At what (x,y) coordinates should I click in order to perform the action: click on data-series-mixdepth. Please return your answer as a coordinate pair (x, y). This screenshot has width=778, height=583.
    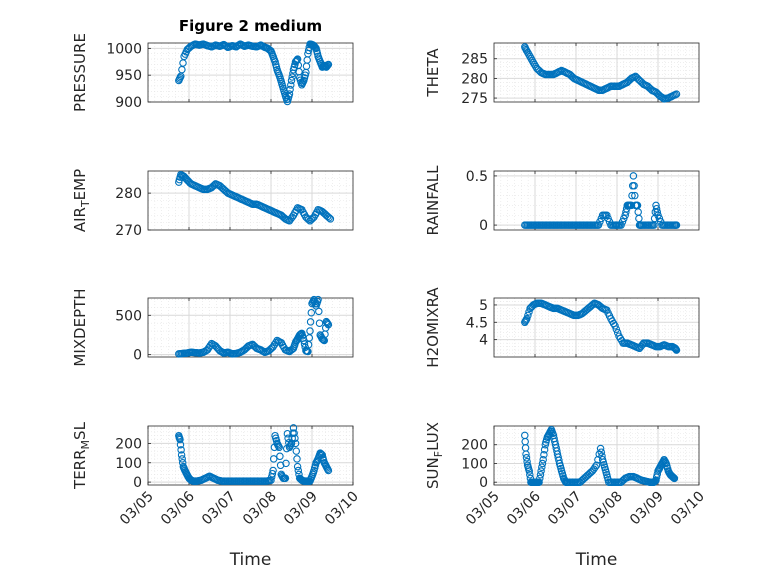
    Looking at the image, I should click on (254, 326).